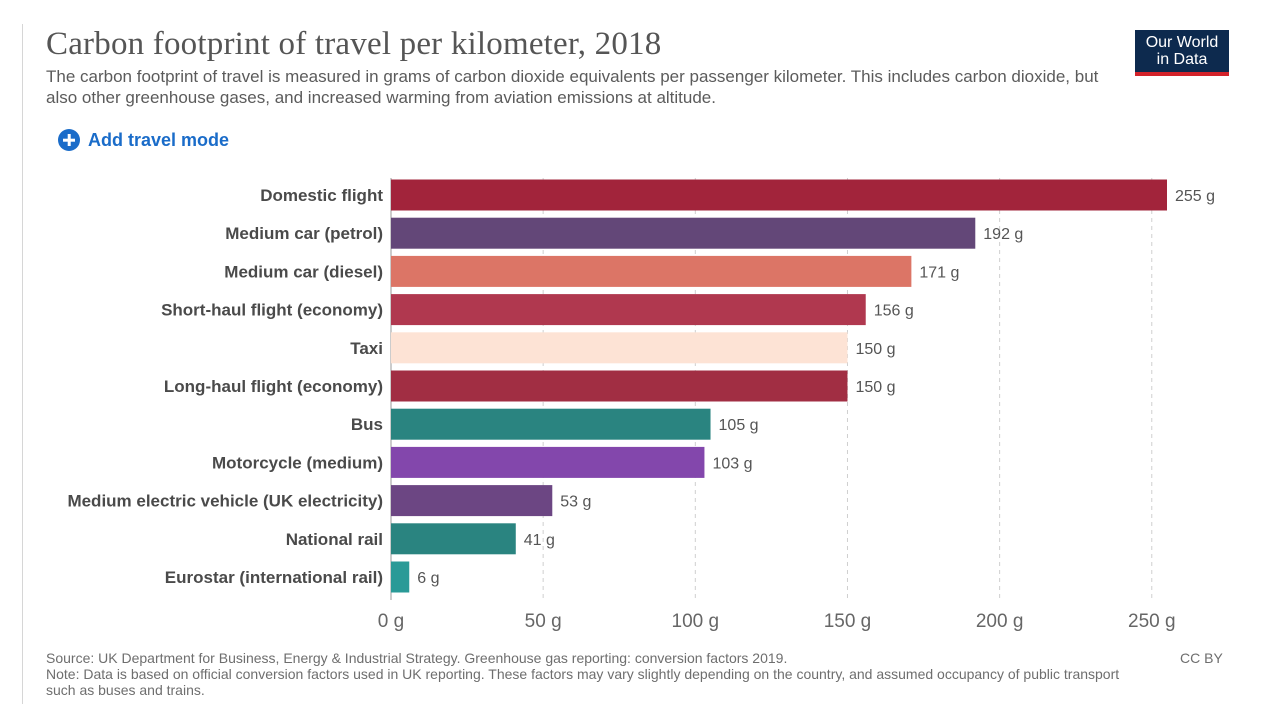 The height and width of the screenshot is (720, 1280). Describe the element at coordinates (272, 310) in the screenshot. I see `category-label: Short-haul flight (economy)` at that location.